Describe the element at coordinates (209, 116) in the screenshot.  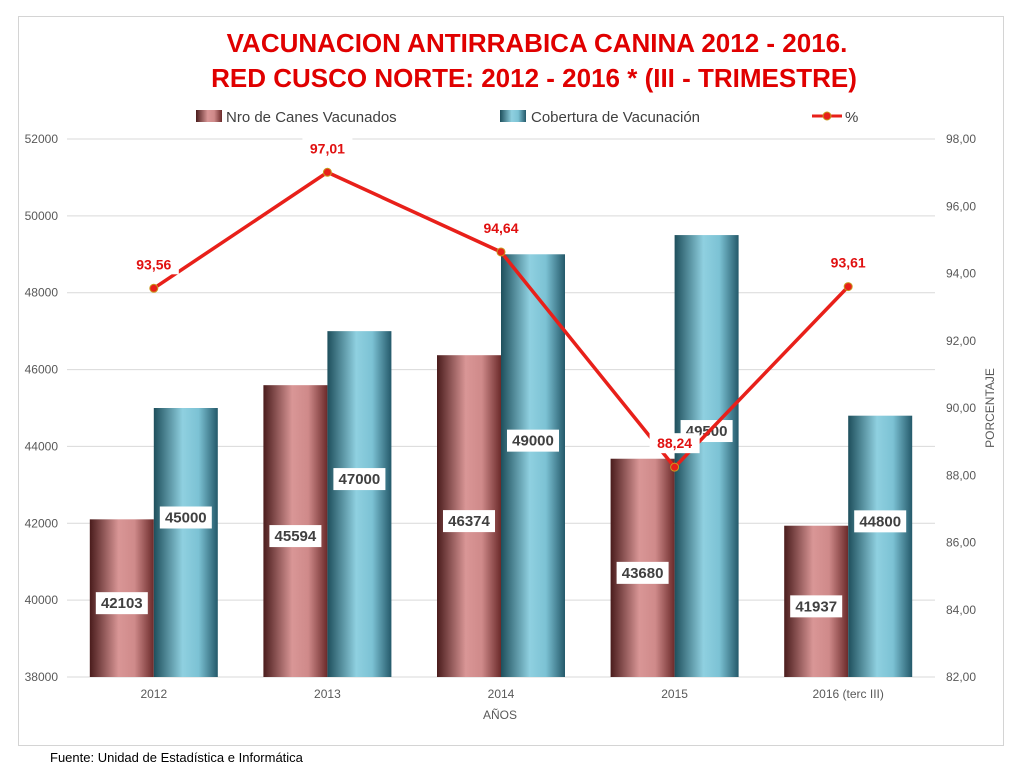
I see `legend-swatch-canes` at that location.